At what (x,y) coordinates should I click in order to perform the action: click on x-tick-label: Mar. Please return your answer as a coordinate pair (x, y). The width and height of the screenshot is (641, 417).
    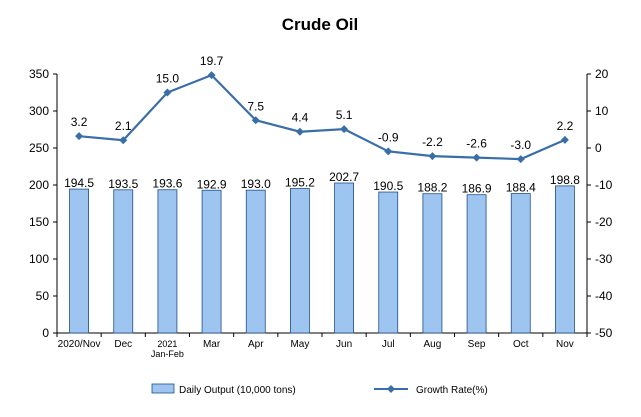
    Looking at the image, I should click on (212, 344).